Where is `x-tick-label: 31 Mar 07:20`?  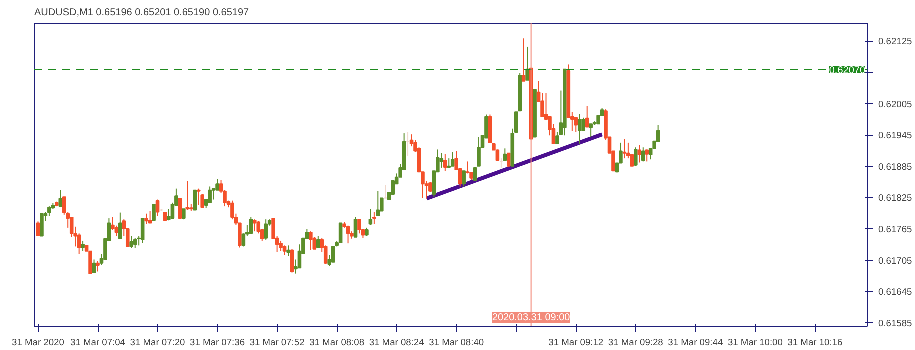
x-tick-label: 31 Mar 07:20 is located at coordinates (158, 343).